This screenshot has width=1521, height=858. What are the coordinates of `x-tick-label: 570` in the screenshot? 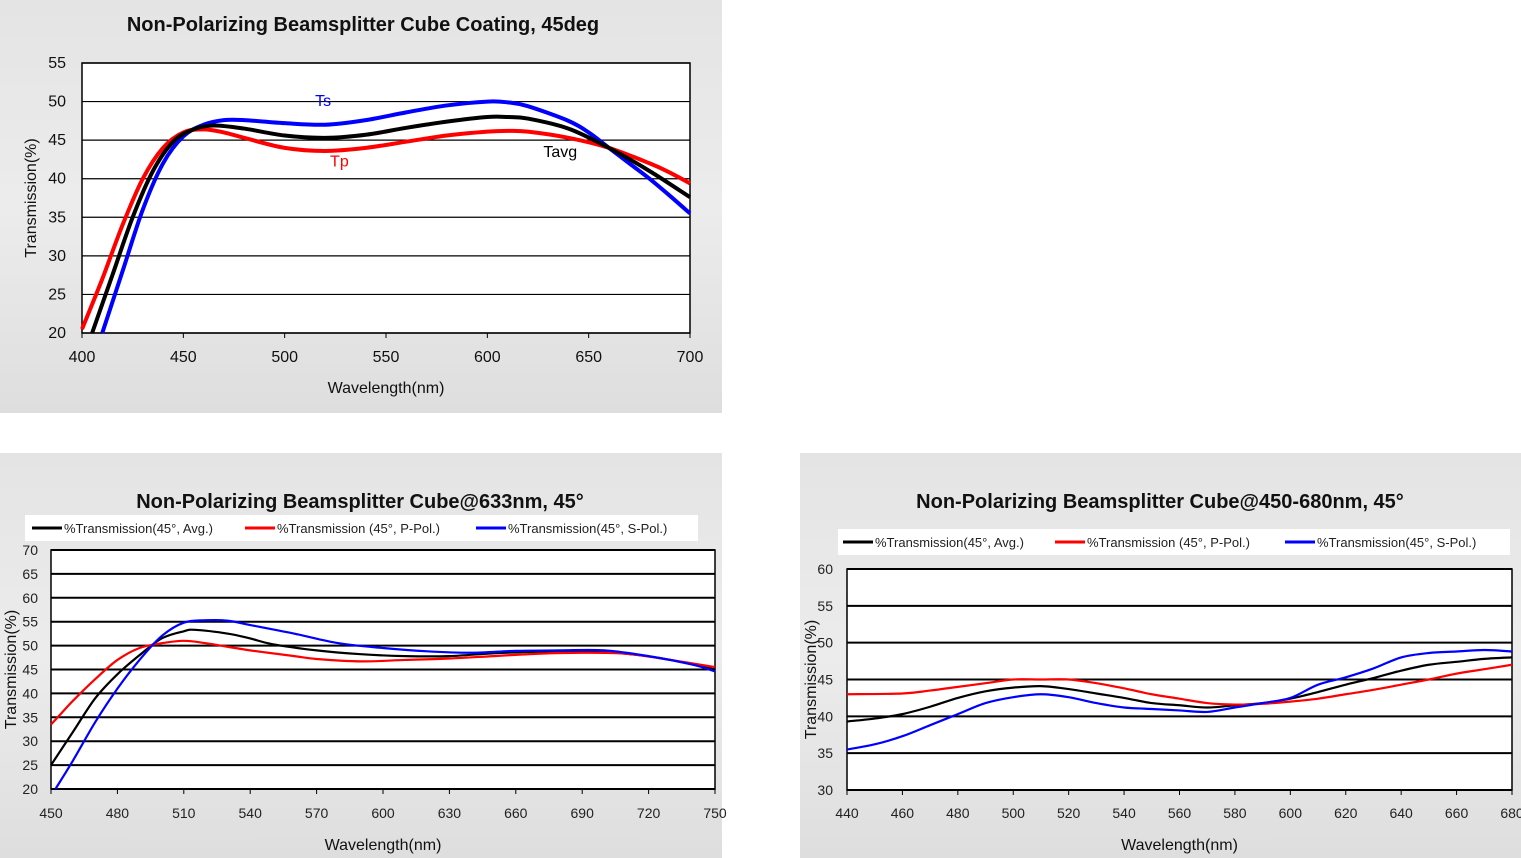 It's located at (317, 813).